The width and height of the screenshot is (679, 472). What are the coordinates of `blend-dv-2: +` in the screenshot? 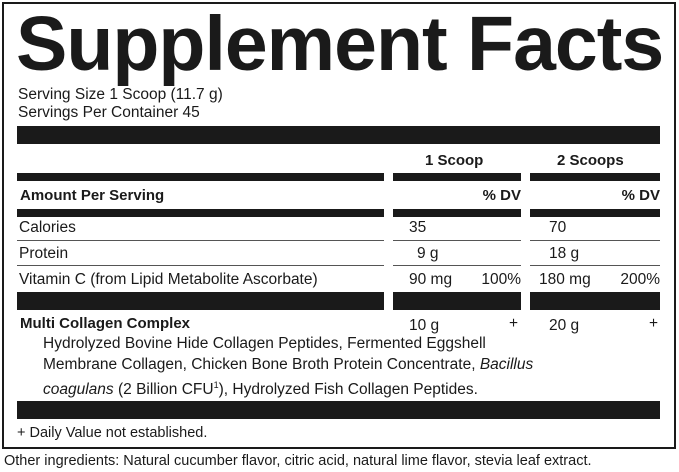 It's located at (654, 323).